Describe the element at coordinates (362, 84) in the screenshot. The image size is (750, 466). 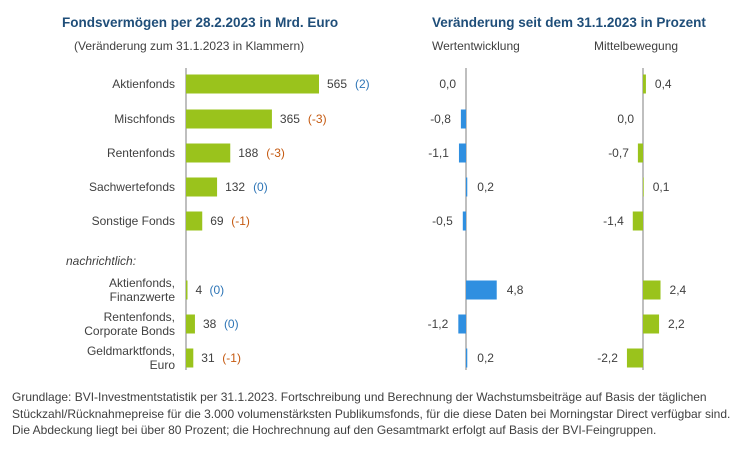
I see `asset-change-label: (2)` at that location.